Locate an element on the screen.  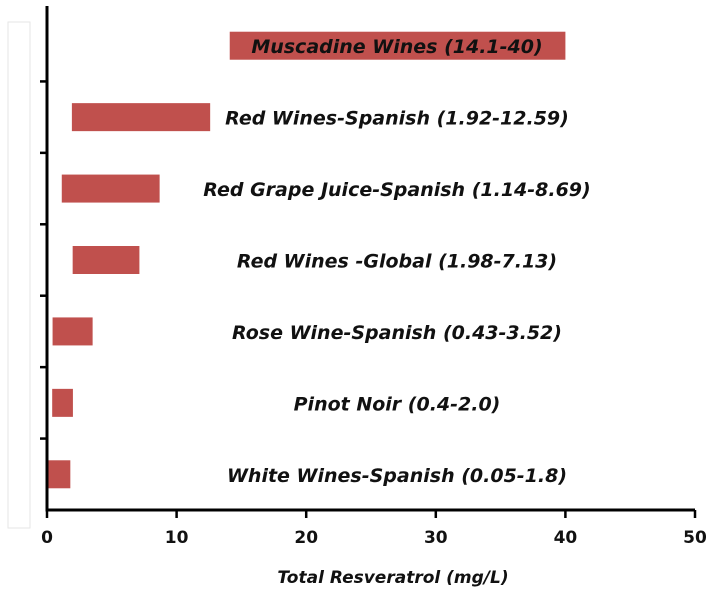
x-tick-label: 10 is located at coordinates (177, 538).